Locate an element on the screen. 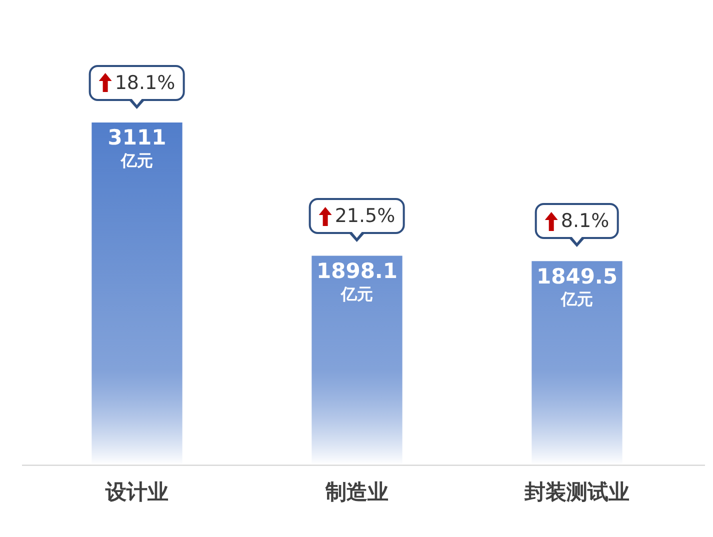  x-tick-label: 封装测试业 is located at coordinates (577, 492).